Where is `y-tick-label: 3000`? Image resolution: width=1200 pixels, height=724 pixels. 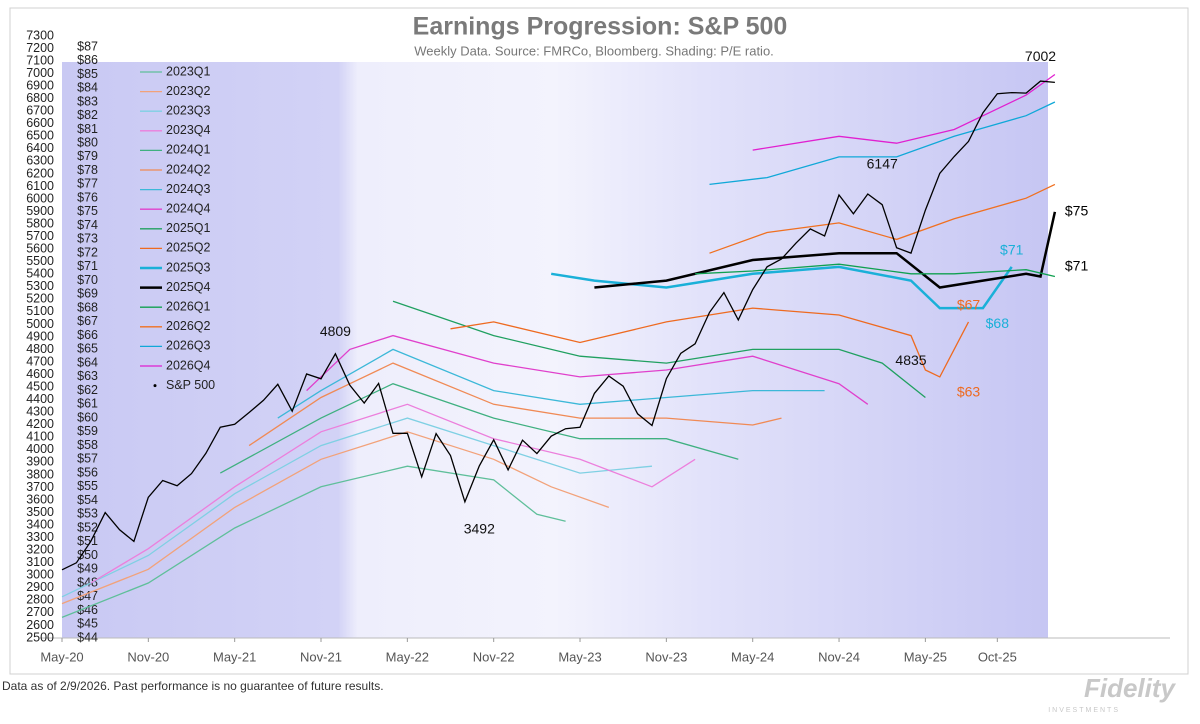 y-tick-label: 3000 is located at coordinates (40, 575).